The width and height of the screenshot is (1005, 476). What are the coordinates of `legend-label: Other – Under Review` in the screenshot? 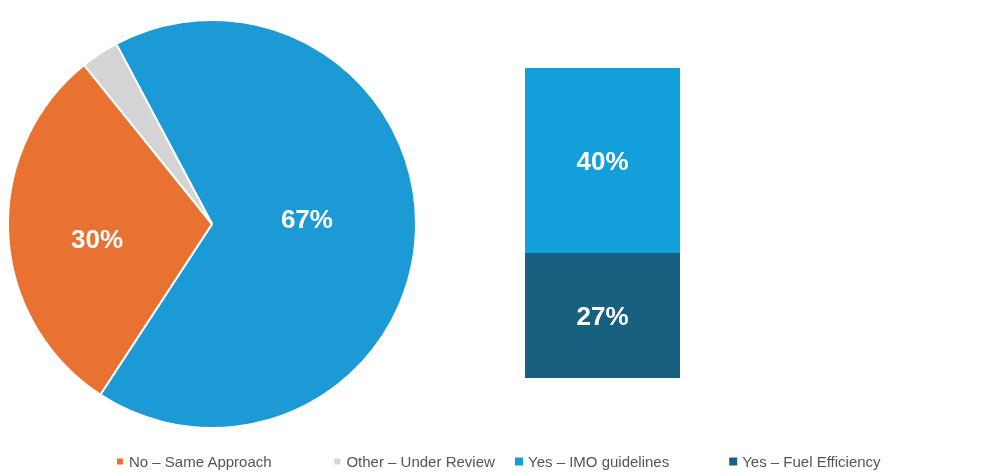 It's located at (420, 461).